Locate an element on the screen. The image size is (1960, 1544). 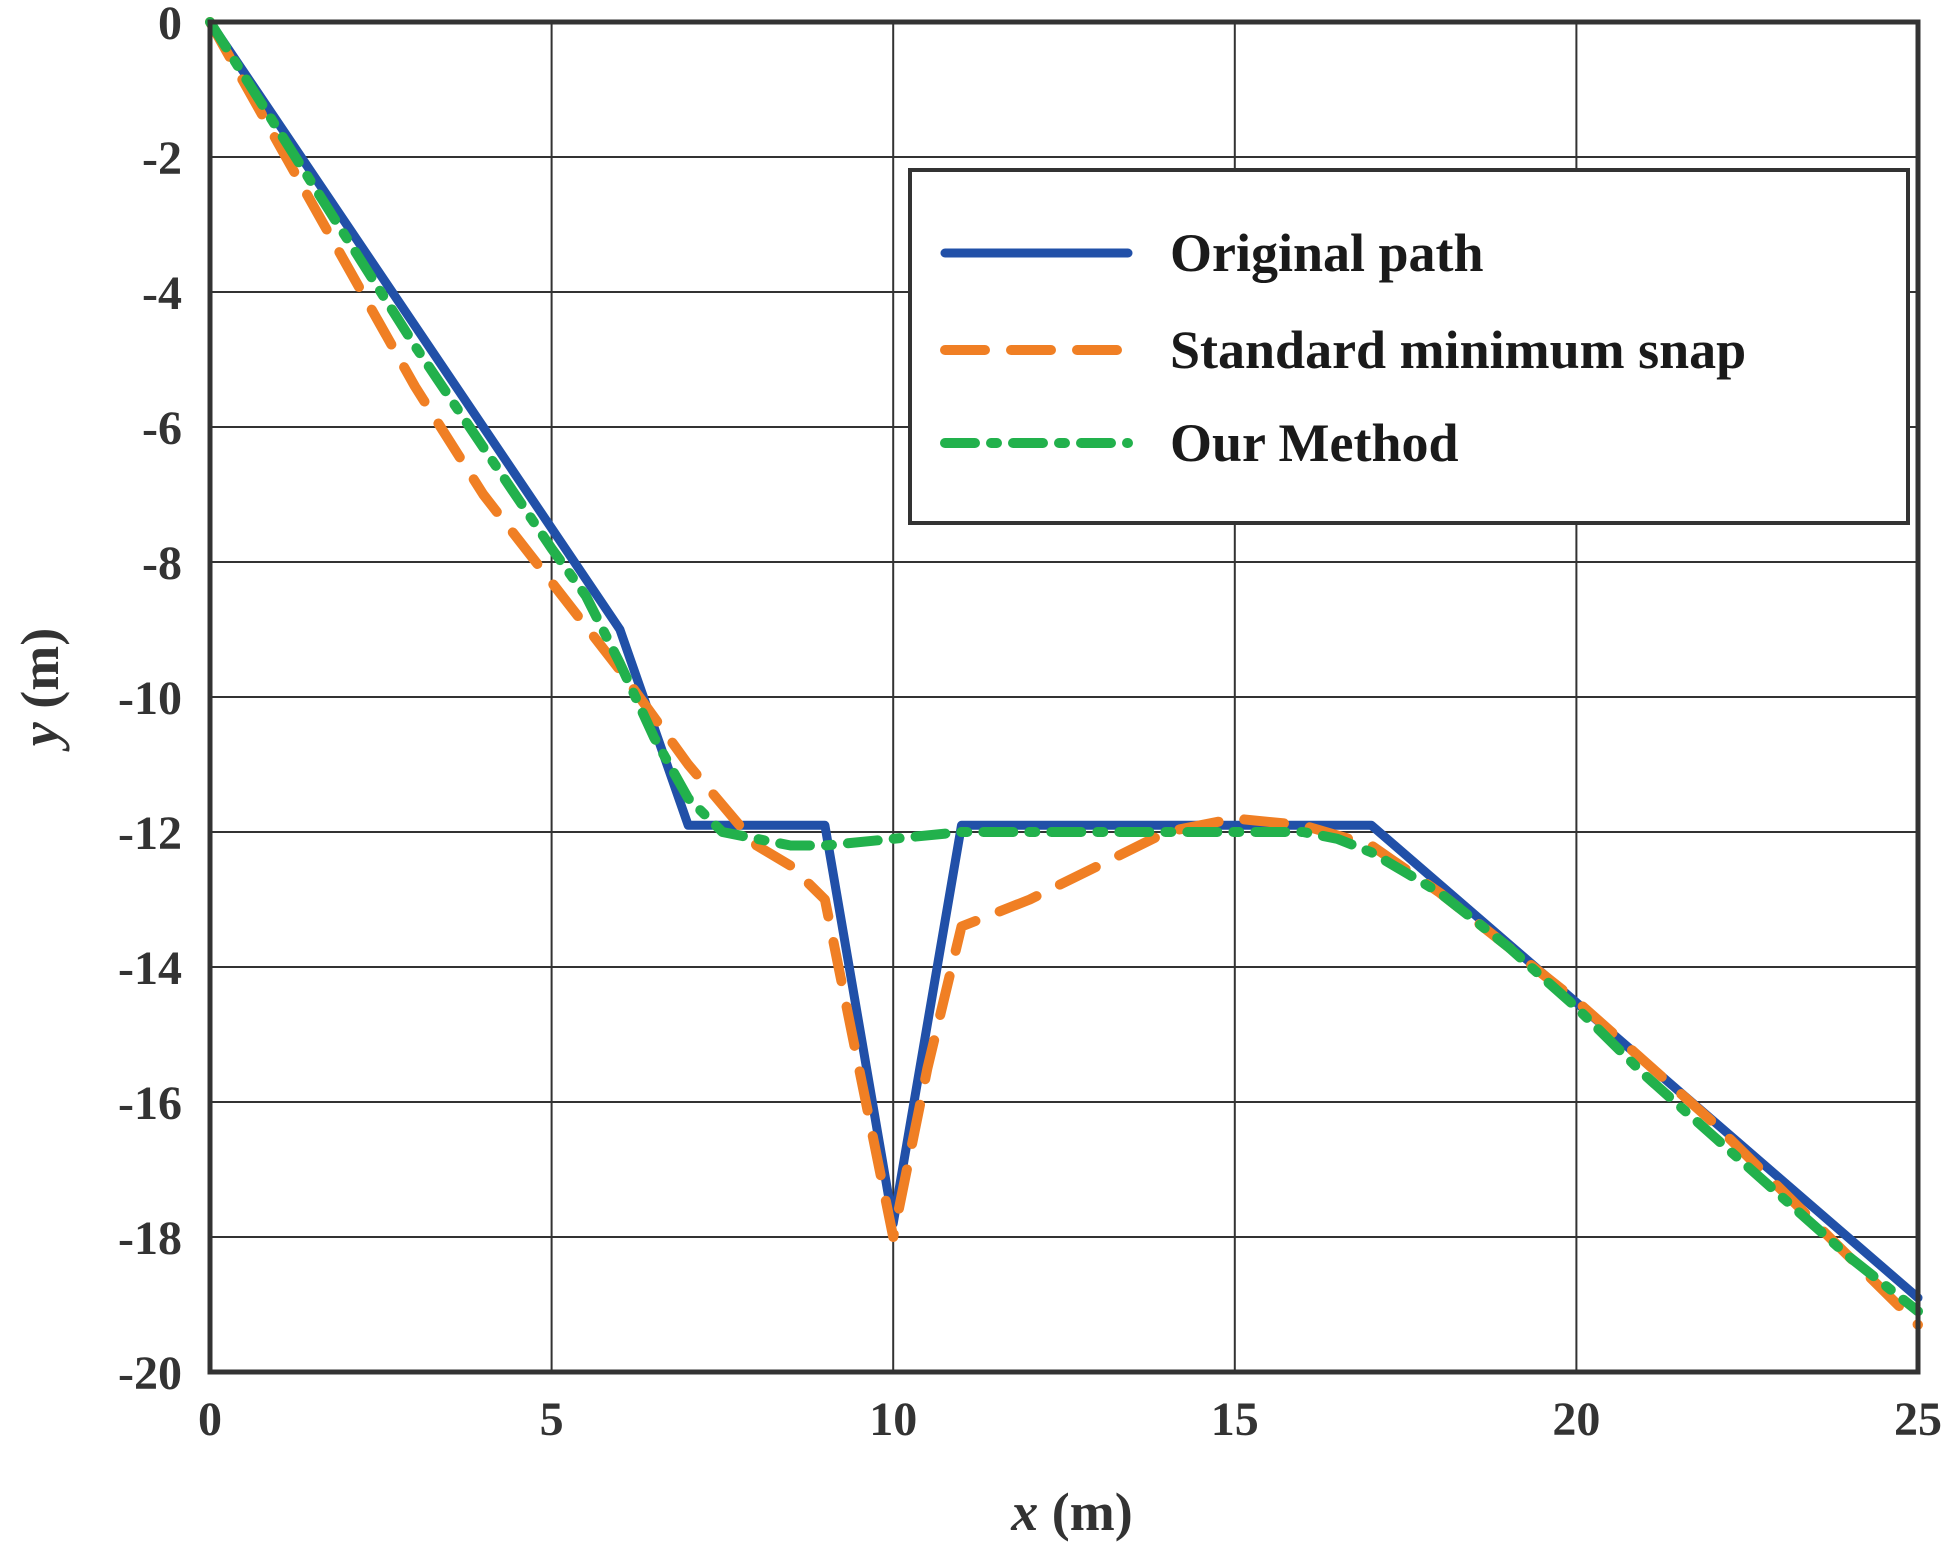
y-tick-label: 0 is located at coordinates (170, 25).